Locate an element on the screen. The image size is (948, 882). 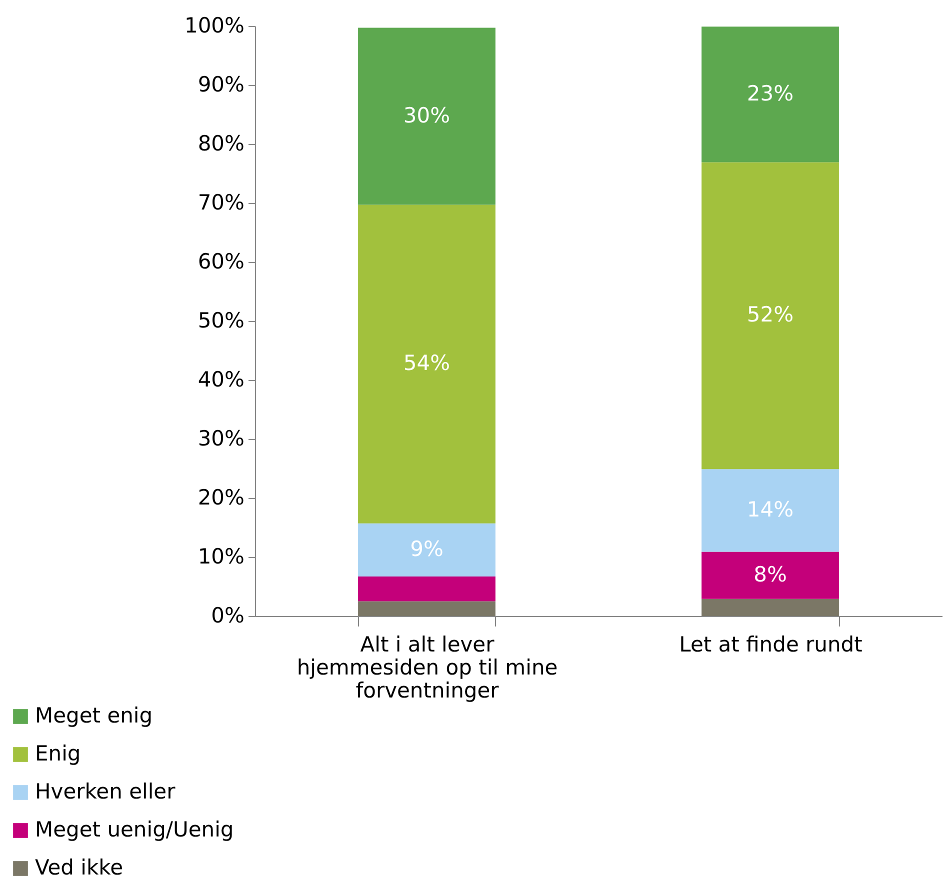
legend-label: Hverken eller is located at coordinates (105, 792).